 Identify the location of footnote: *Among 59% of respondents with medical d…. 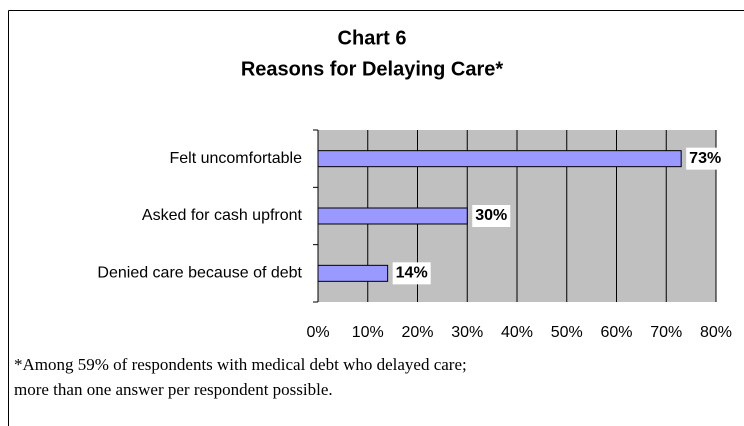
(240, 364).